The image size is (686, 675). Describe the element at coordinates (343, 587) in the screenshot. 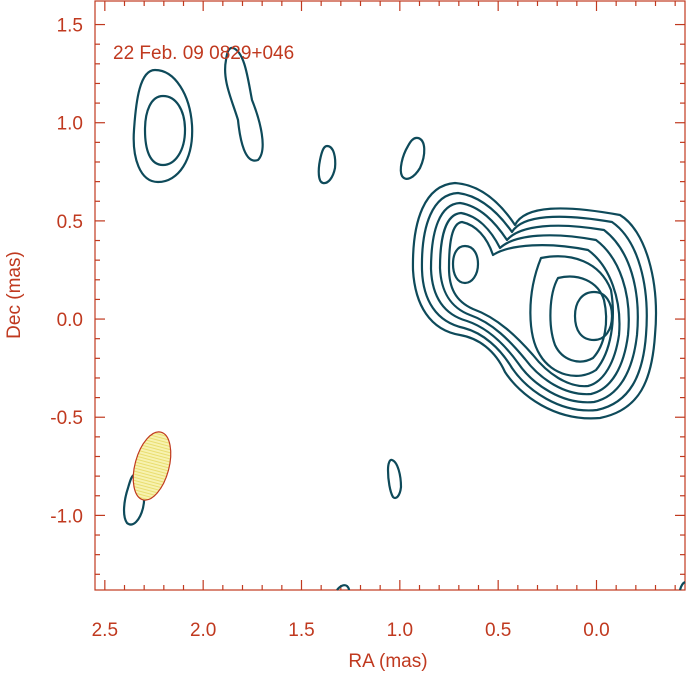

I see `contour-edge-bottom` at that location.